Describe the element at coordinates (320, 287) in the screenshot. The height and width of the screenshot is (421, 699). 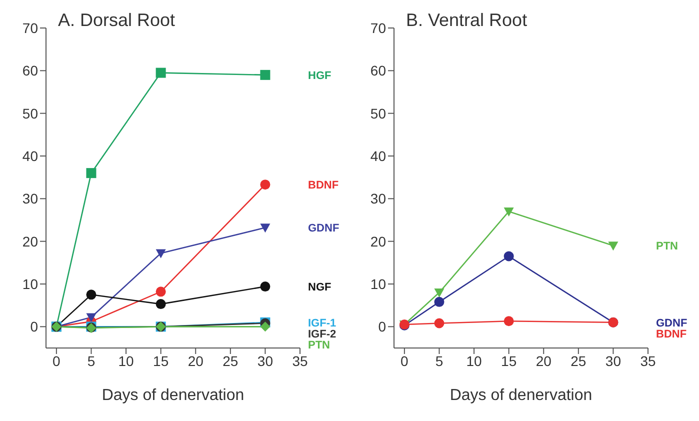
I see `text: NGF` at that location.